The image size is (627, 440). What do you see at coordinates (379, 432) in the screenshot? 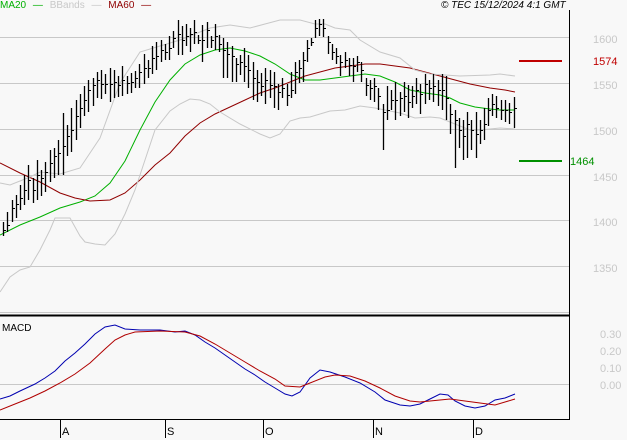
I see `month-label: N` at bounding box center [379, 432].